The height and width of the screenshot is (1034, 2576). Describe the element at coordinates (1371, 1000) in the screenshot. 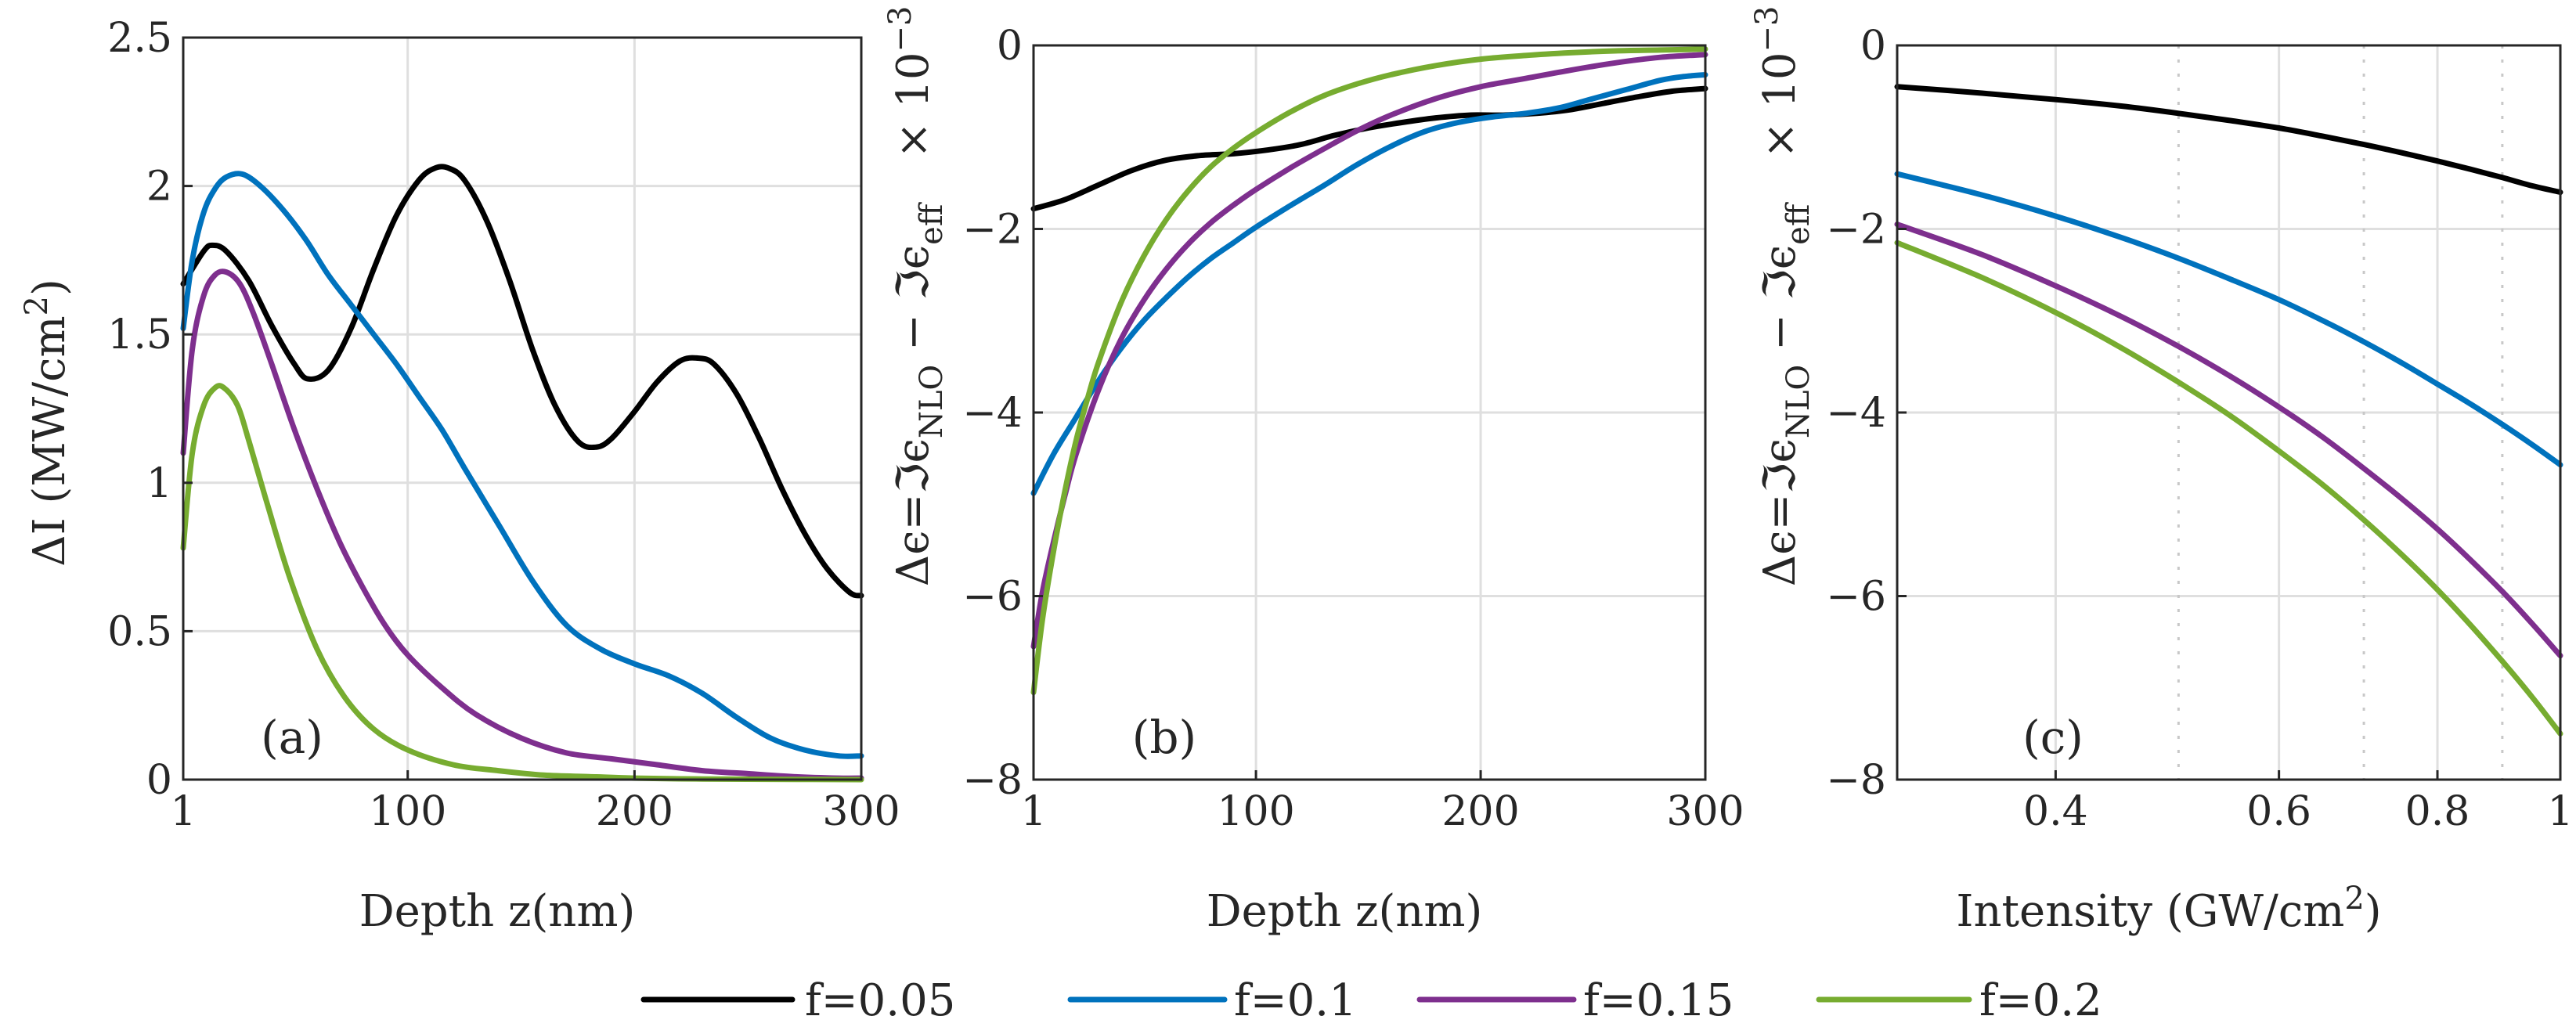

I see `legend: f=0.05 f=0.1 f=0.15 f=0.2` at that location.